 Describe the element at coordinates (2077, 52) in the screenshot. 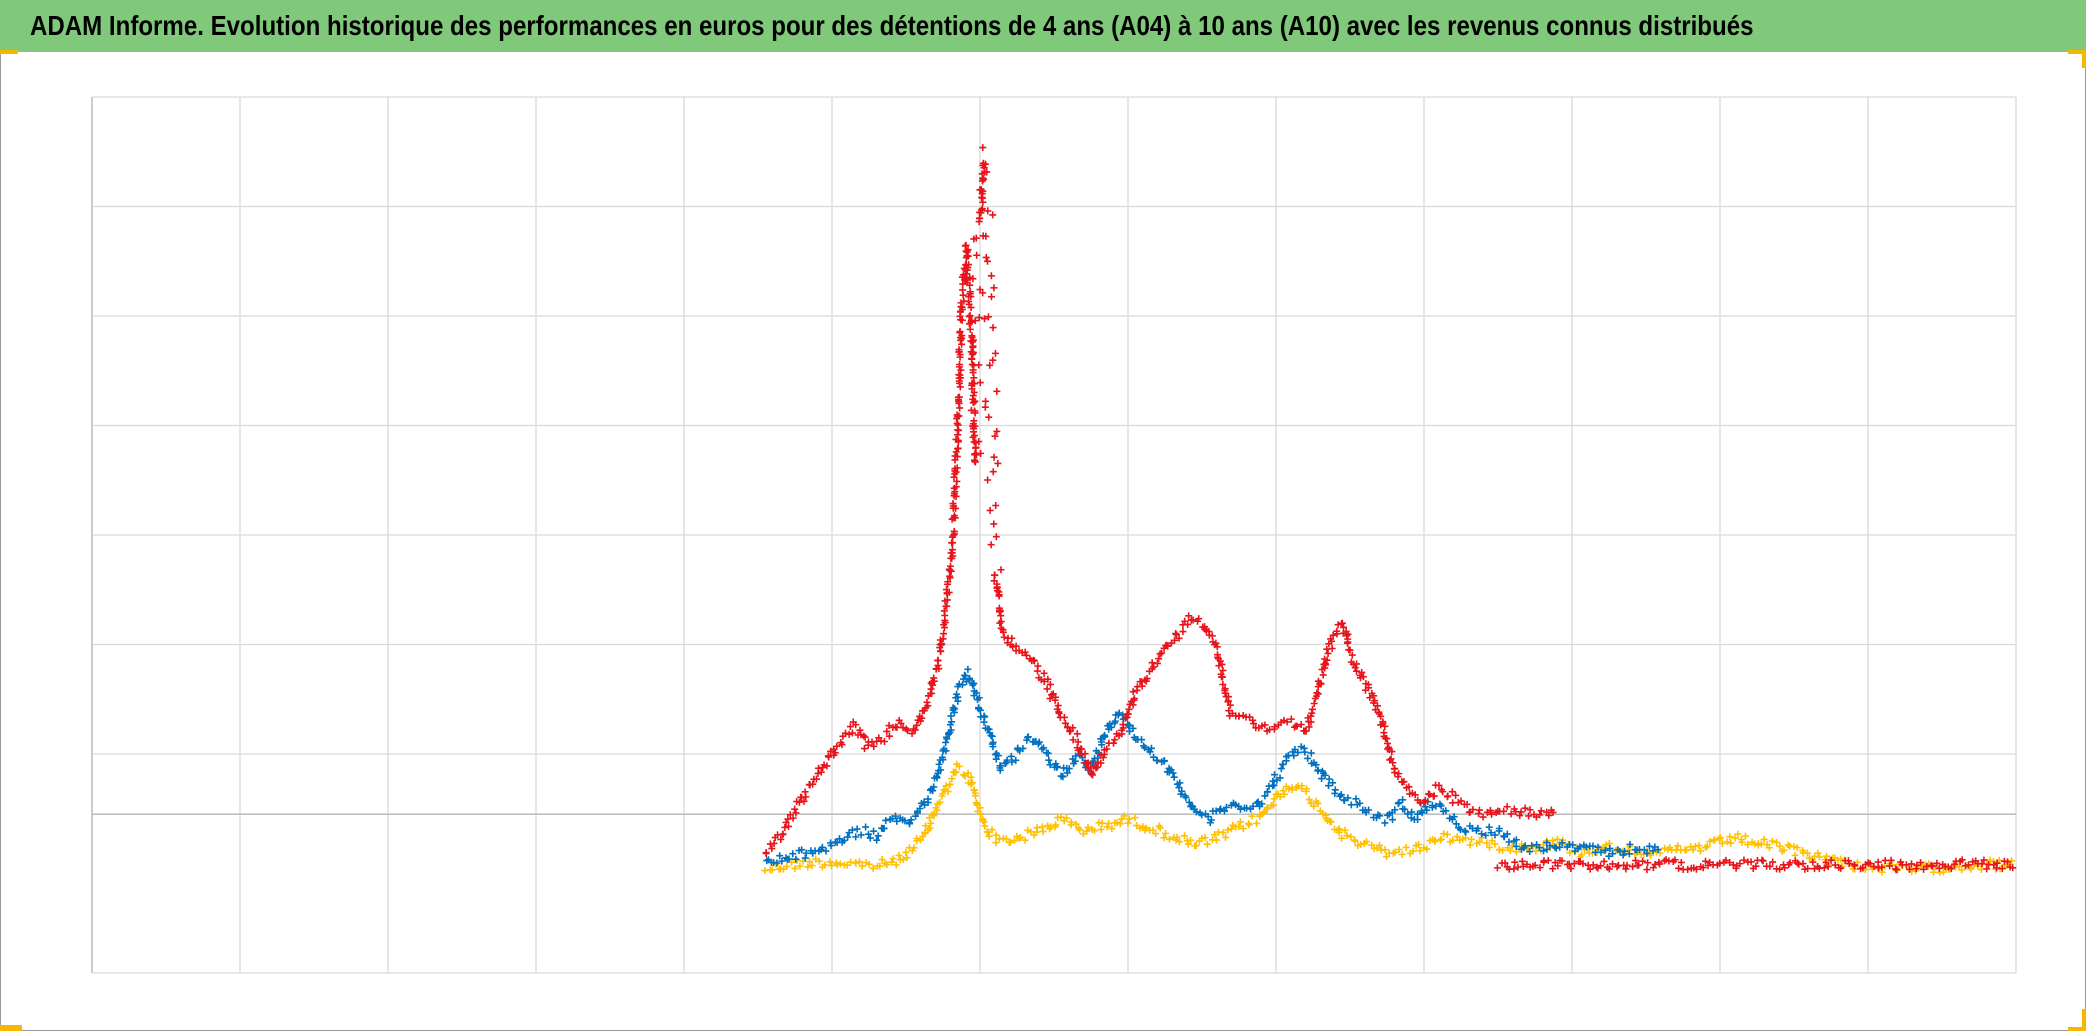

I see `corner-handle-top-right-h` at that location.